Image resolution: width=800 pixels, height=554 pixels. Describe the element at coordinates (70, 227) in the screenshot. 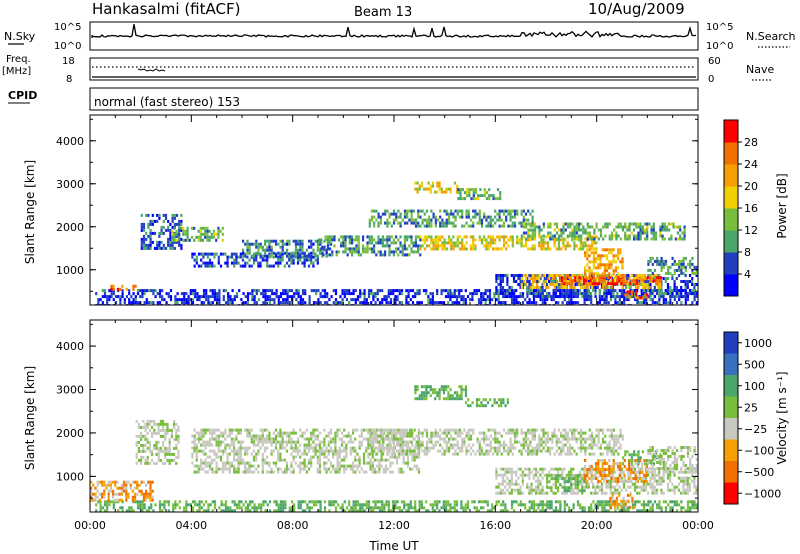

I see `y-tick-label: 2000` at that location.